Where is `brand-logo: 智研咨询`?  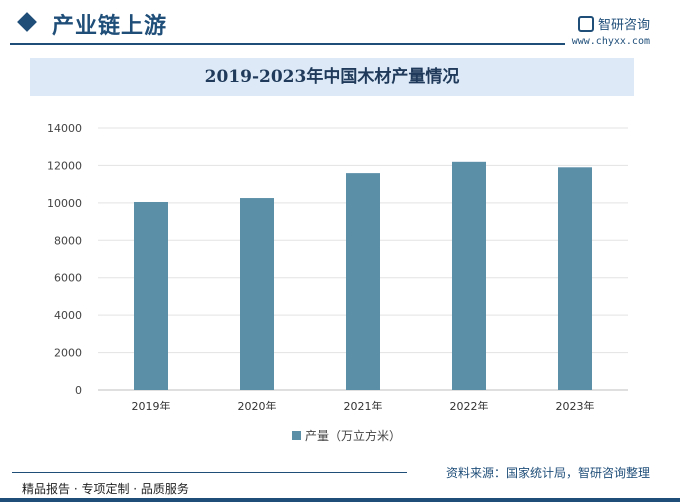 brand-logo: 智研咨询 is located at coordinates (613, 23).